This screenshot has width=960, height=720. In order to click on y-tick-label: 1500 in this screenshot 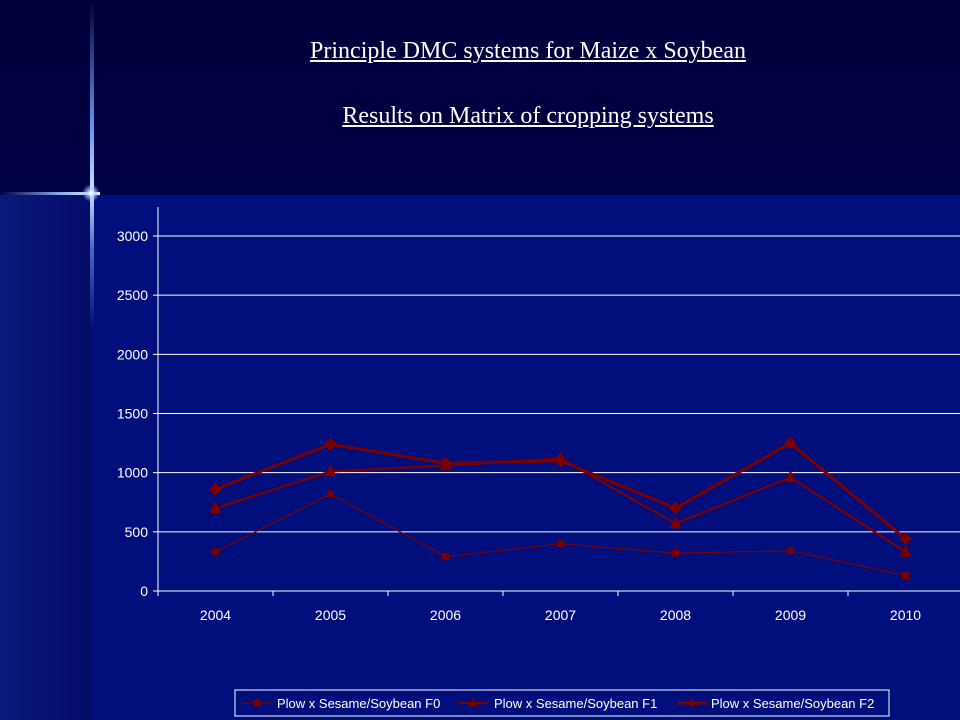, I will do `click(132, 414)`.